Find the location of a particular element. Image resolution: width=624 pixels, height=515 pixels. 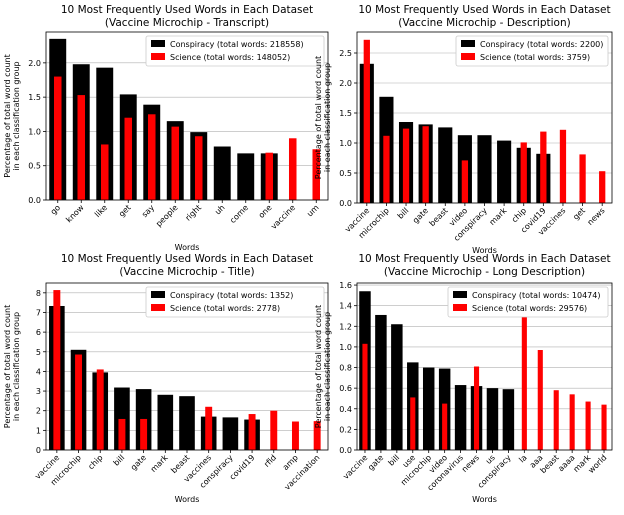

y-tick-label: 8 is located at coordinates (38, 293).